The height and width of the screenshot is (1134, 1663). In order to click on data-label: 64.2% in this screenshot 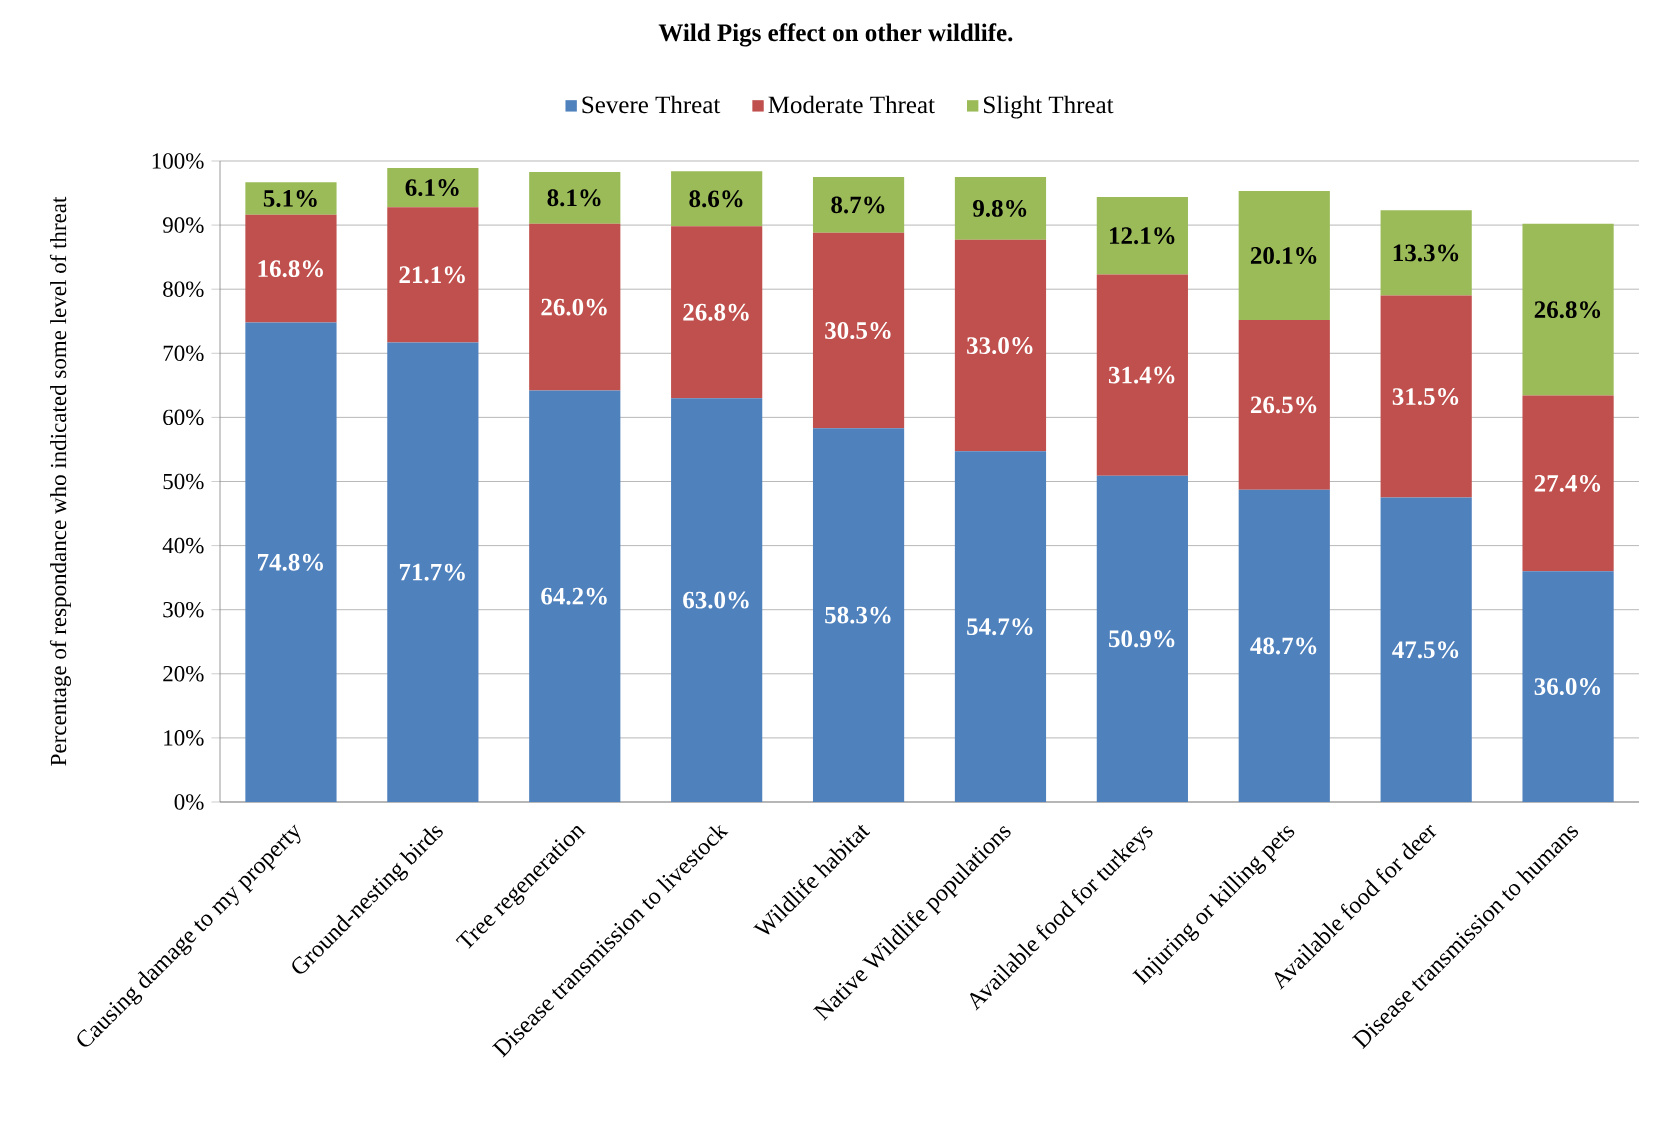, I will do `click(574, 596)`.